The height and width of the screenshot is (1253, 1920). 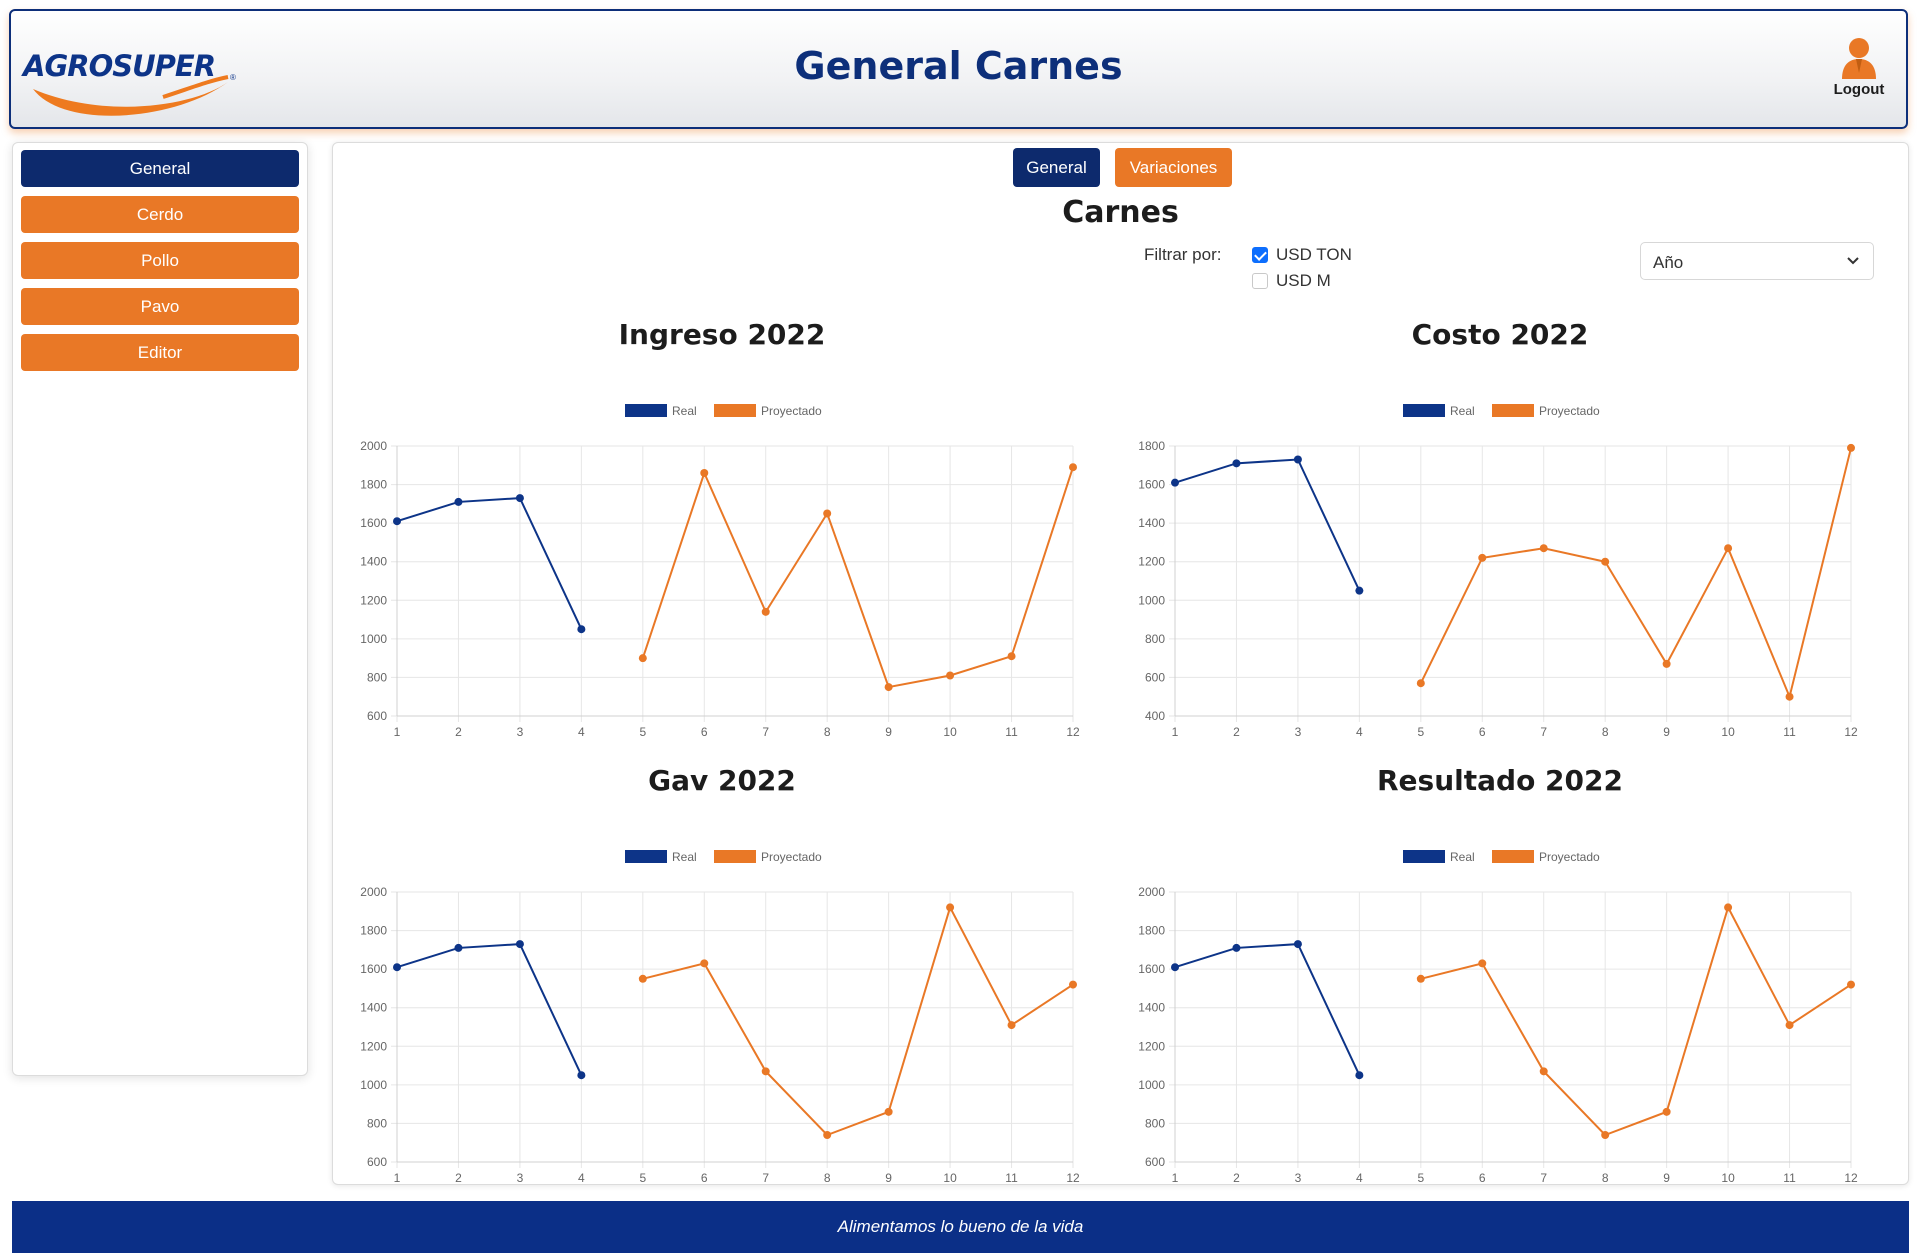 I want to click on logout-button: Logout, so click(x=1859, y=77).